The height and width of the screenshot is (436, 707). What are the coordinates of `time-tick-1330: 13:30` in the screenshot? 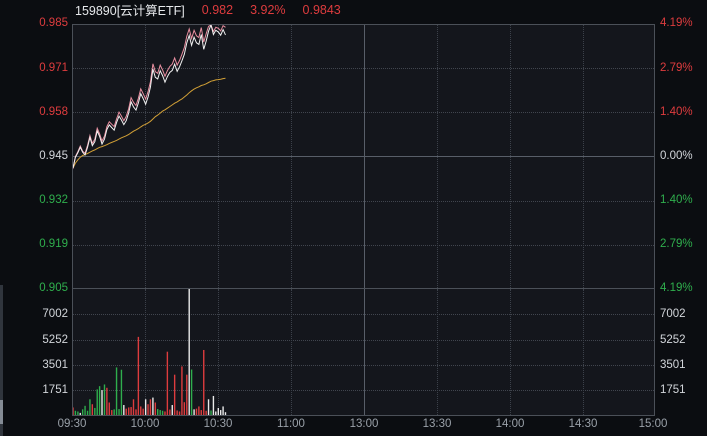 It's located at (437, 424).